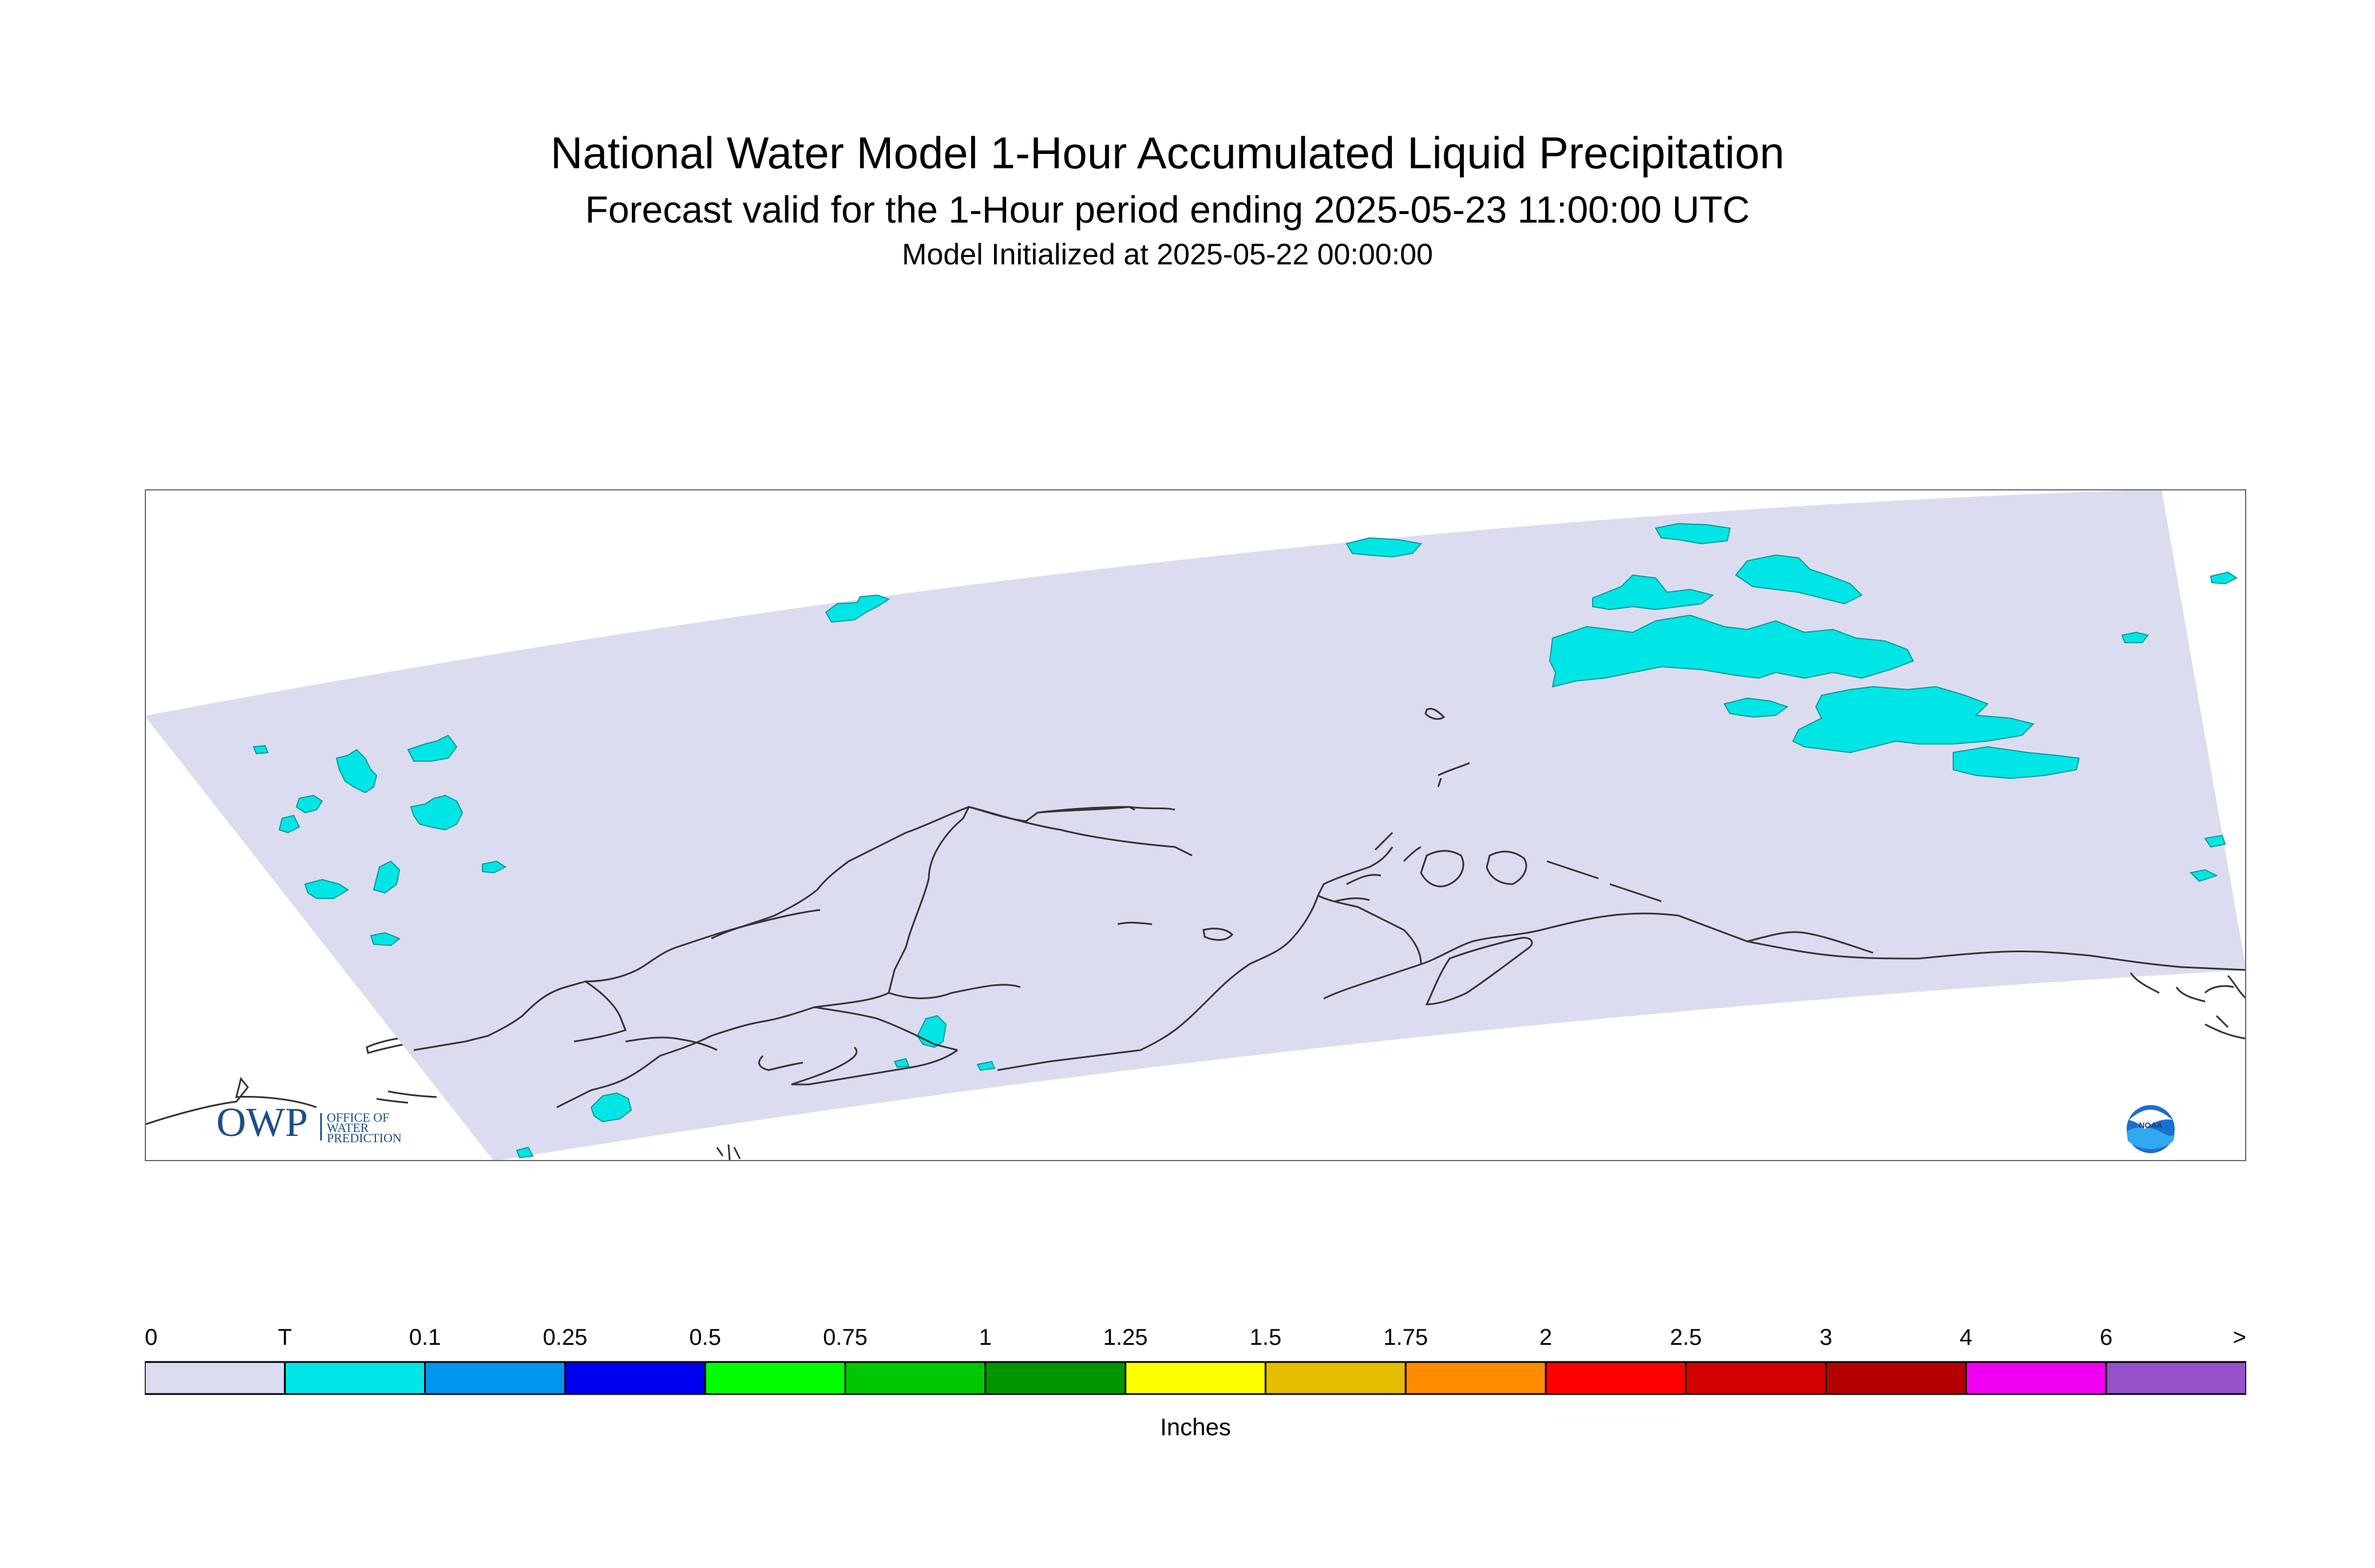 The width and height of the screenshot is (2375, 1568). Describe the element at coordinates (565, 1337) in the screenshot. I see `legend-tick-label: 0.25` at that location.